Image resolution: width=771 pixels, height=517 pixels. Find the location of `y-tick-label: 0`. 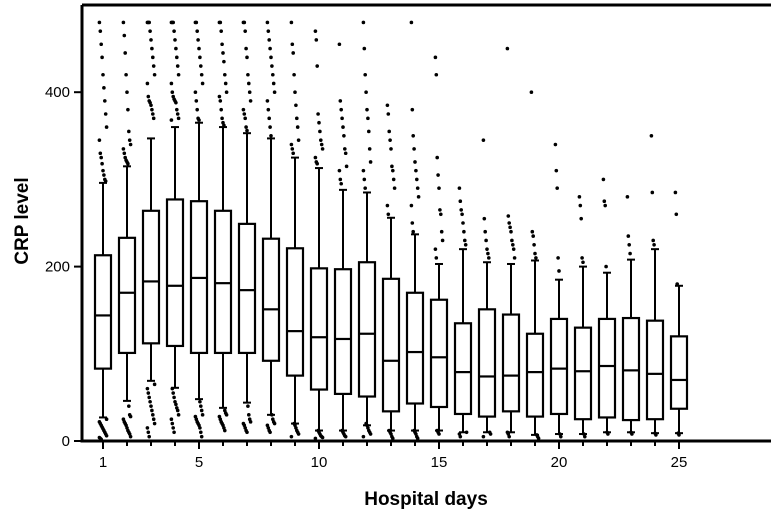

y-tick-label: 0 is located at coordinates (66, 441).